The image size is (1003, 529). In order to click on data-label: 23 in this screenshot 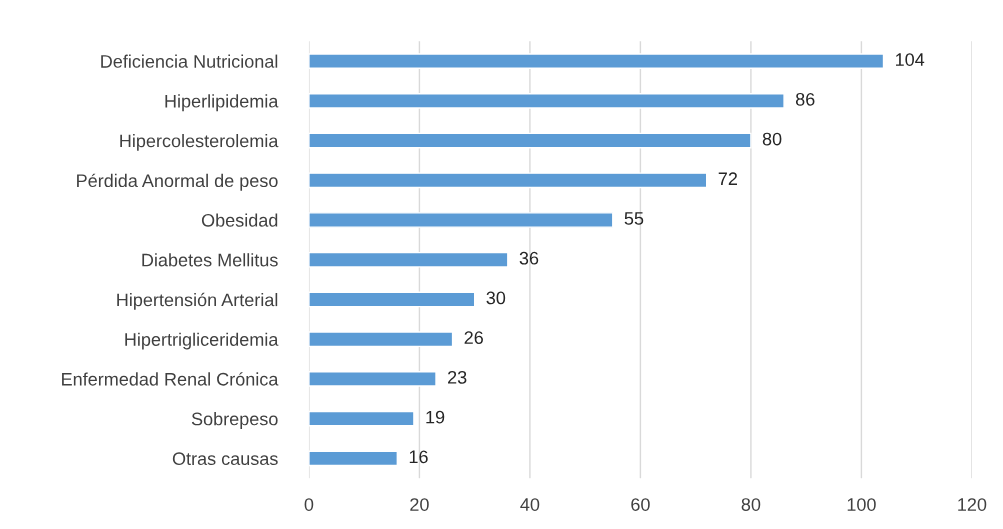, I will do `click(457, 377)`.